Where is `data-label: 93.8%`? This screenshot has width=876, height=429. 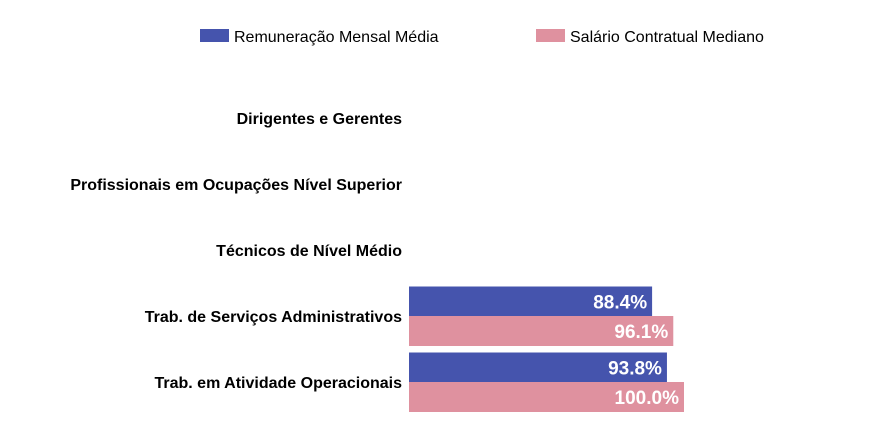 data-label: 93.8% is located at coordinates (635, 369).